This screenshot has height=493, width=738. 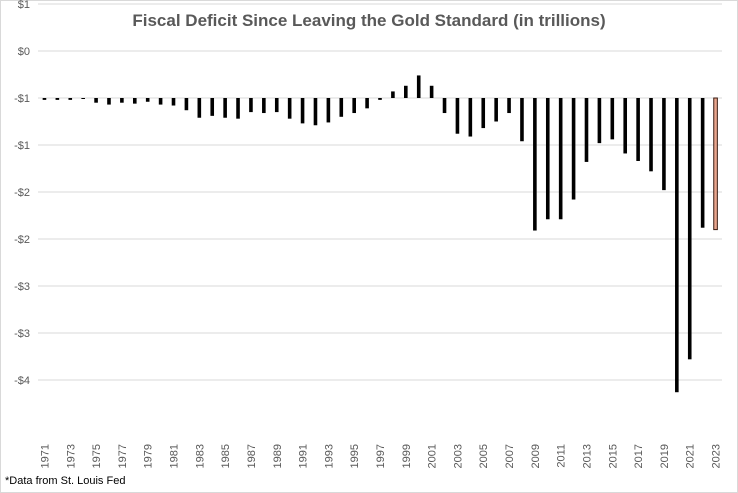 I want to click on x-tick-label: 1975, so click(x=97, y=456).